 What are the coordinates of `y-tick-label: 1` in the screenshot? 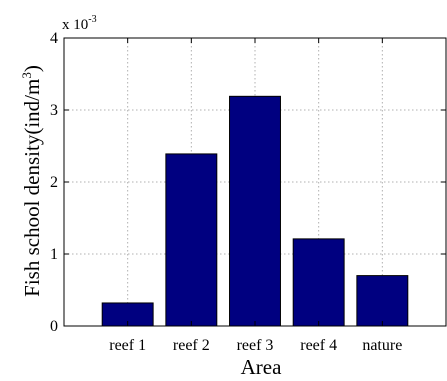 It's located at (54, 254).